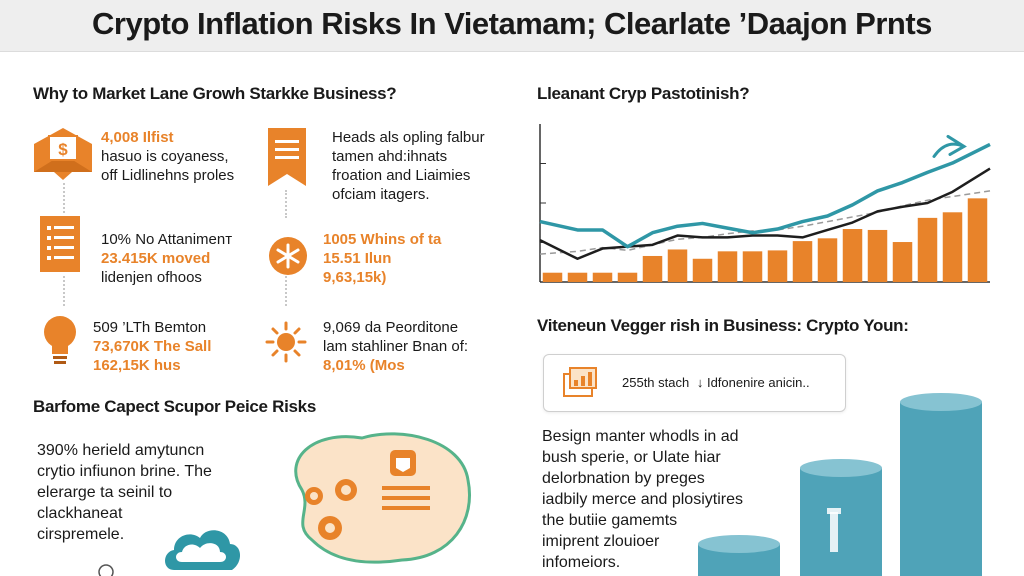 This screenshot has height=576, width=1024. I want to click on stat-value: 9,63,15k), so click(355, 277).